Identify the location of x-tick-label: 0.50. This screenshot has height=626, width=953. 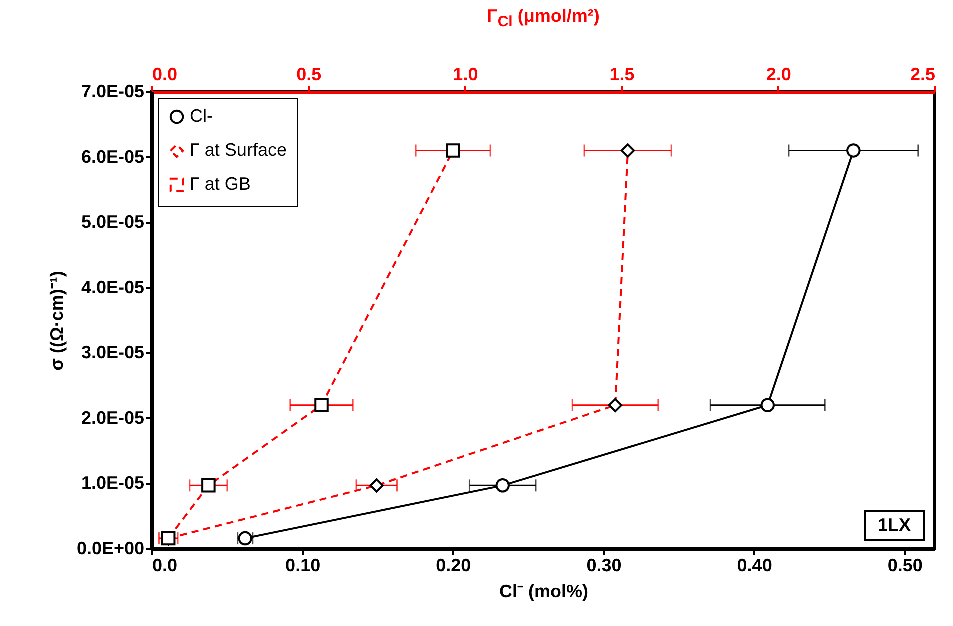
(905, 566).